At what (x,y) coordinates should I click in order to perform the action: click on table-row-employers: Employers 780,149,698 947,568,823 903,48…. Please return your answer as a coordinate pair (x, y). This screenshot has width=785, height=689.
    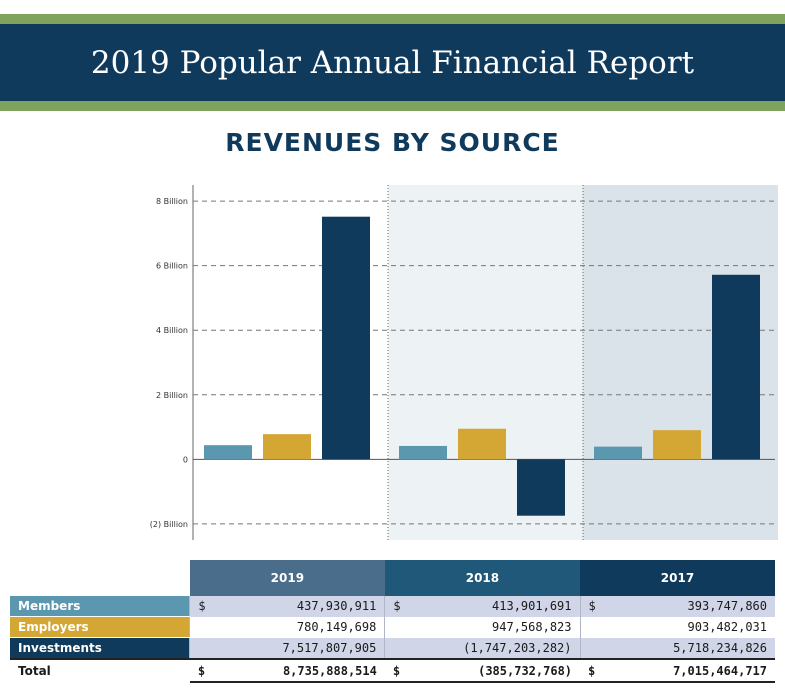
    Looking at the image, I should click on (392, 627).